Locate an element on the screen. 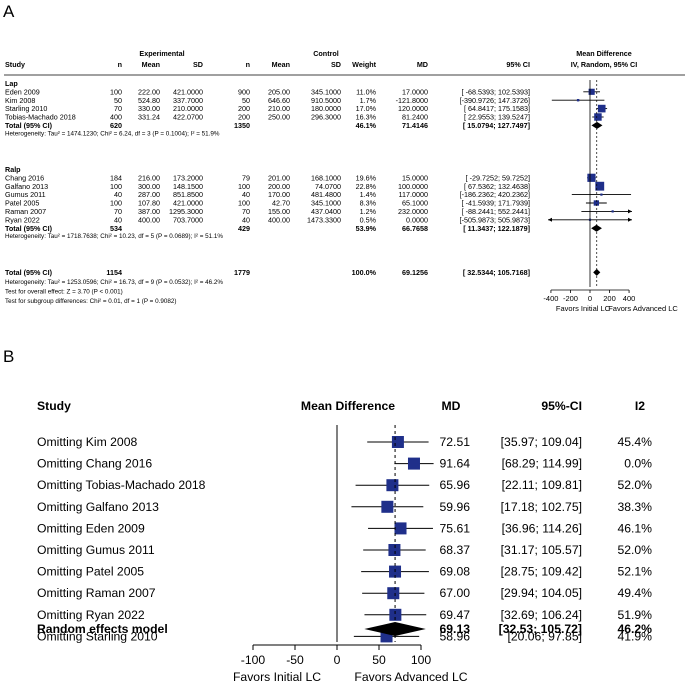  panel-b-x-tick-label: 0 is located at coordinates (337, 660).